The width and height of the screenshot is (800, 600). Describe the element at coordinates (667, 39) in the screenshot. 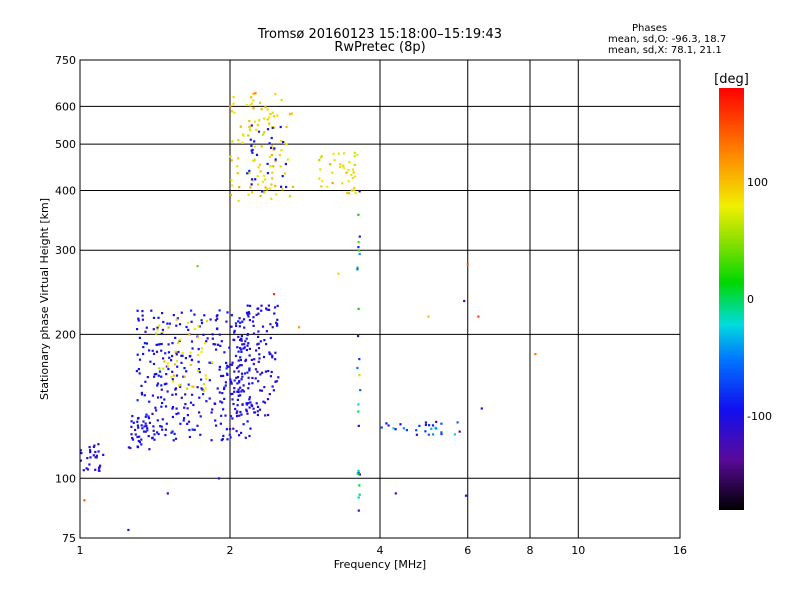

I see `phase-stats-o: mean, sd,O: -96.3, 18.7` at that location.